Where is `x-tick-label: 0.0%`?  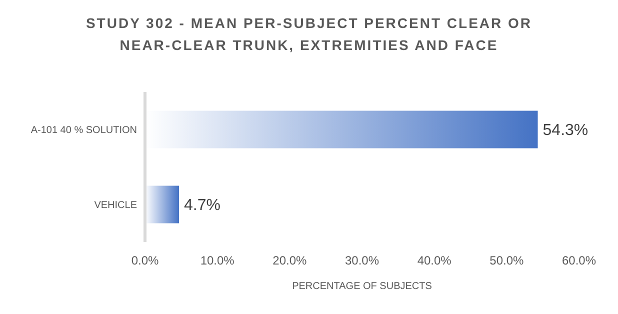 x-tick-label: 0.0% is located at coordinates (145, 260).